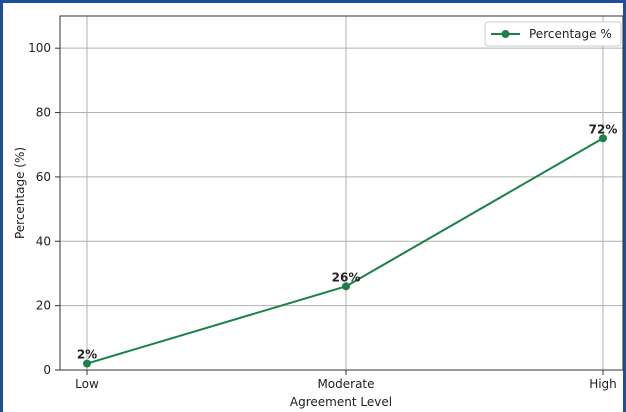 The height and width of the screenshot is (412, 626). I want to click on legend: Percentage %, so click(553, 34).